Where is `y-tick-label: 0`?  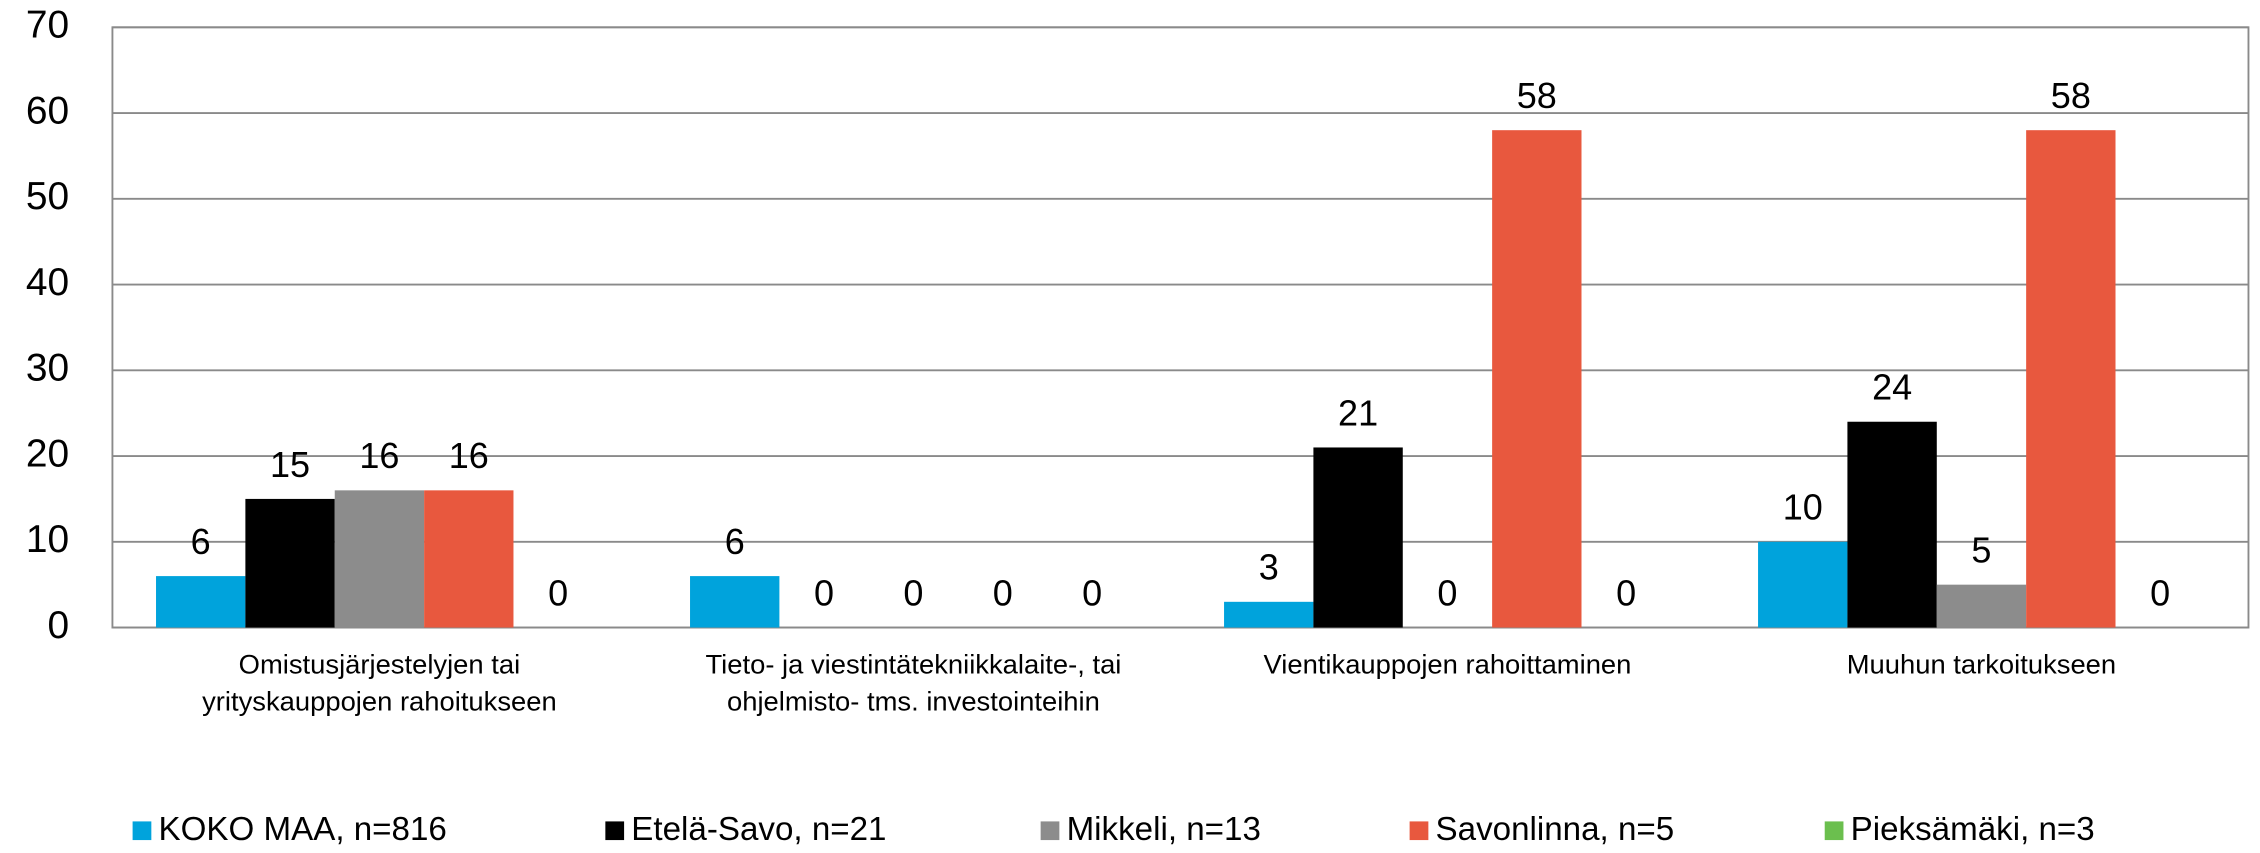 y-tick-label: 0 is located at coordinates (59, 625).